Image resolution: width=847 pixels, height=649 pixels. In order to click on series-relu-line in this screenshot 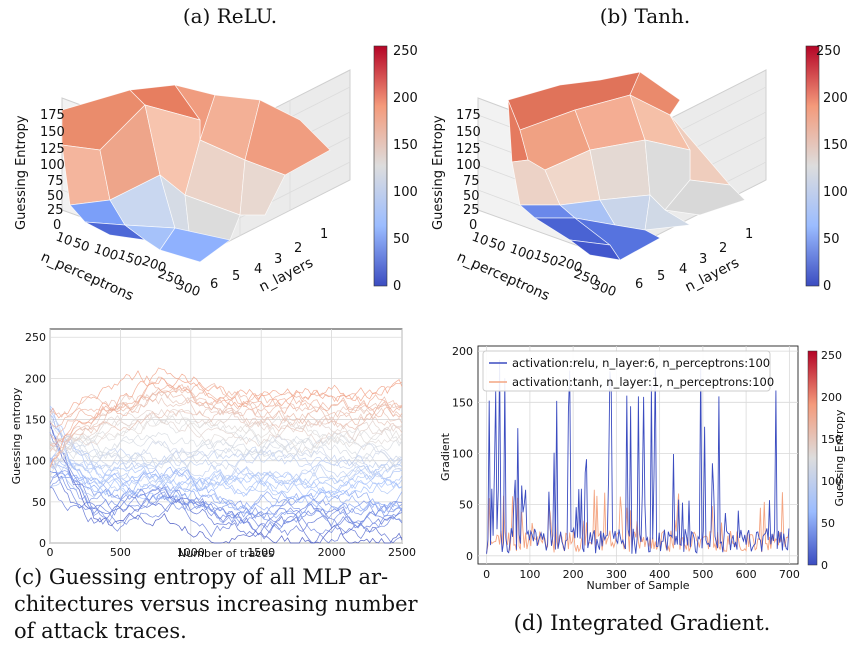, I will do `click(638, 456)`.